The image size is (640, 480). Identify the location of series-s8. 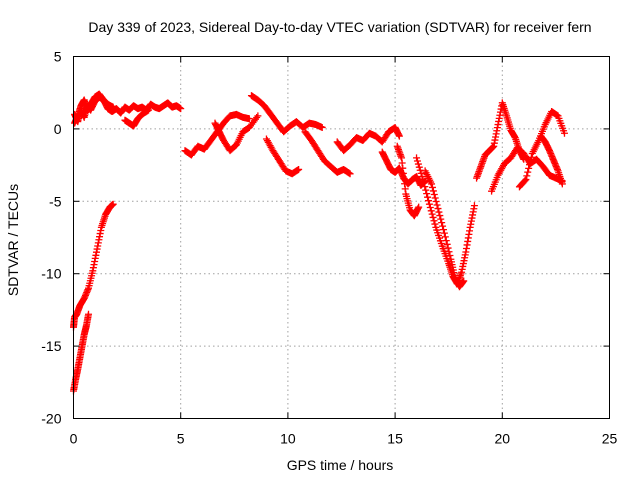
(286, 114).